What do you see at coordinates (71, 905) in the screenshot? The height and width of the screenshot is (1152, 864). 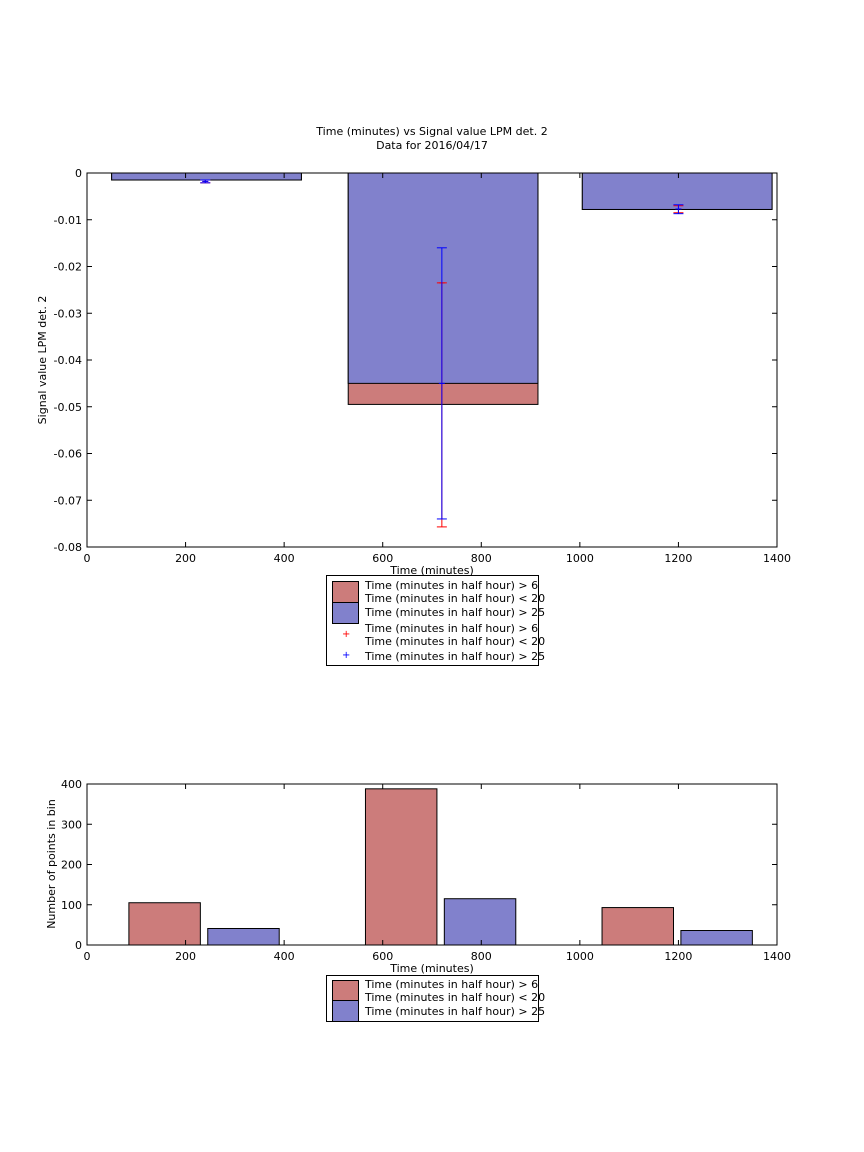 I see `y-tick-label: 100` at bounding box center [71, 905].